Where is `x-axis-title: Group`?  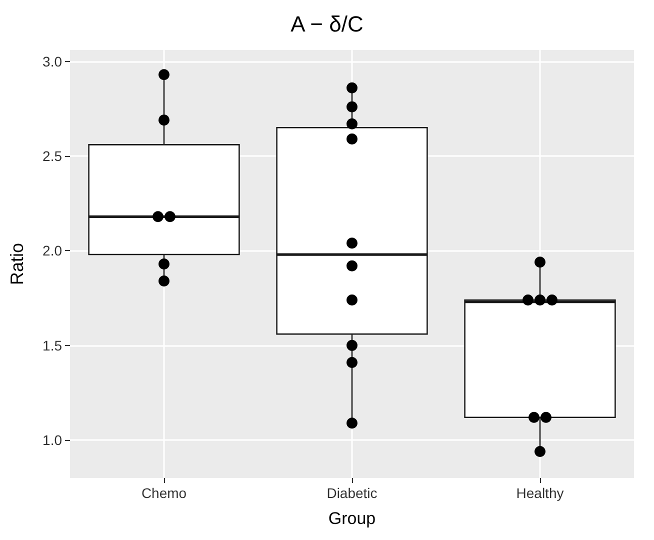
x-axis-title: Group is located at coordinates (352, 518).